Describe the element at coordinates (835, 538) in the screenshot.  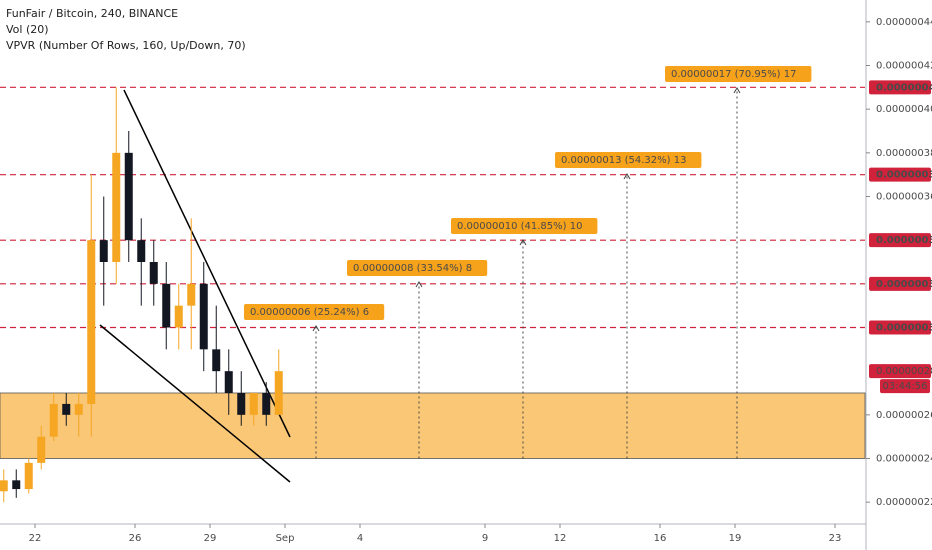
I see `x-tick-label: 23` at that location.